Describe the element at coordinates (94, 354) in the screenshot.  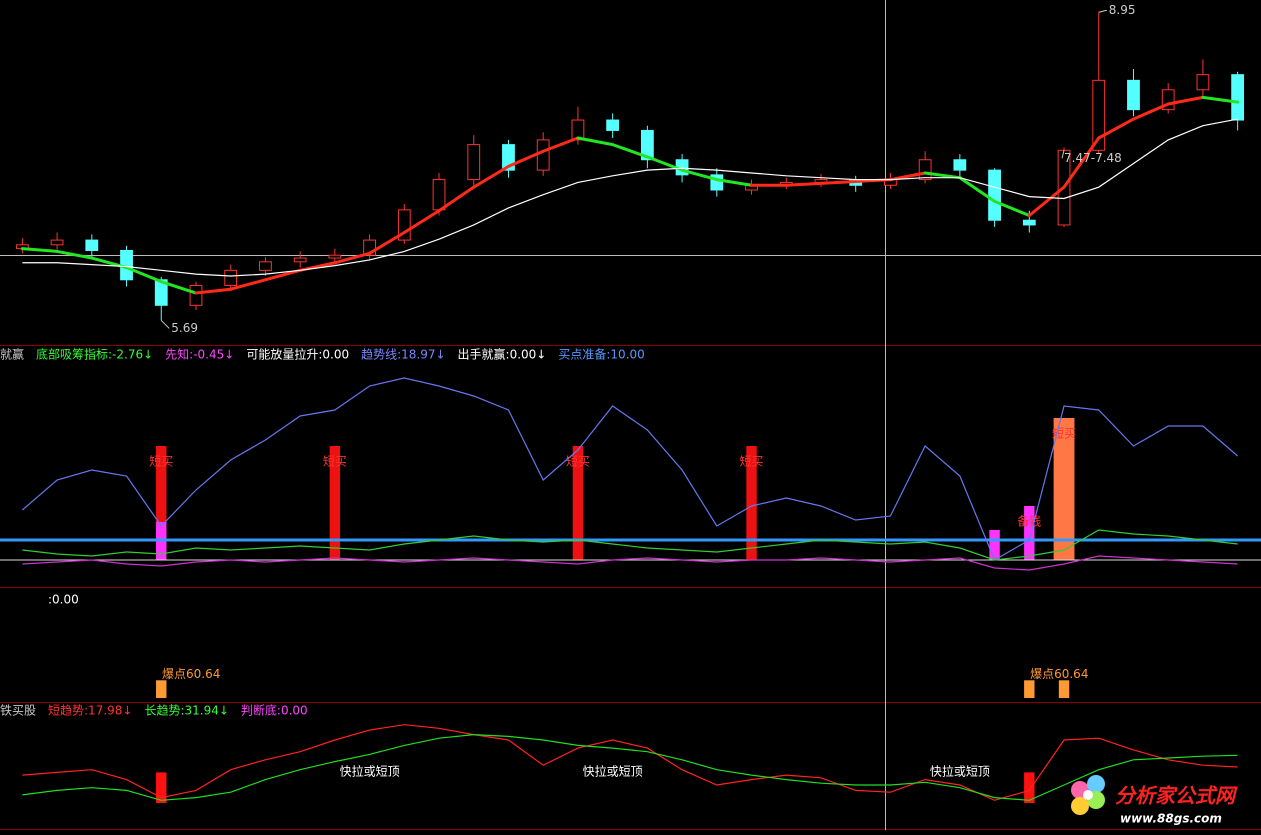
I see `indicator-header: 底部吸筹指标:-2.76↓` at that location.